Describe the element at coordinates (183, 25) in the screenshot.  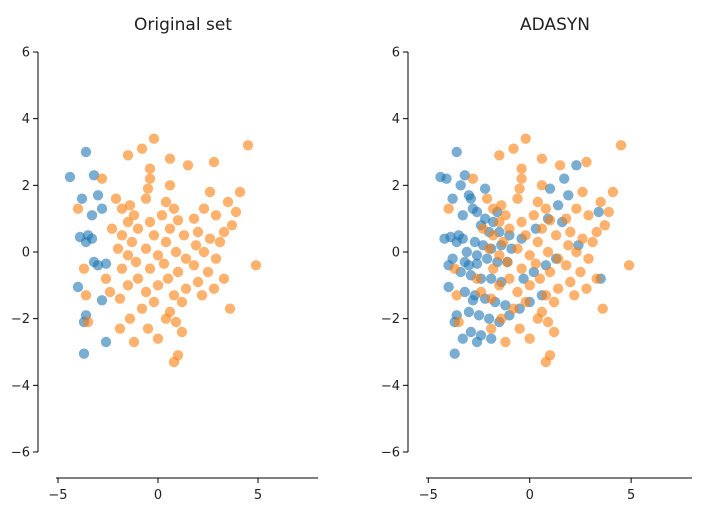
I see `panel-title: Original set` at that location.